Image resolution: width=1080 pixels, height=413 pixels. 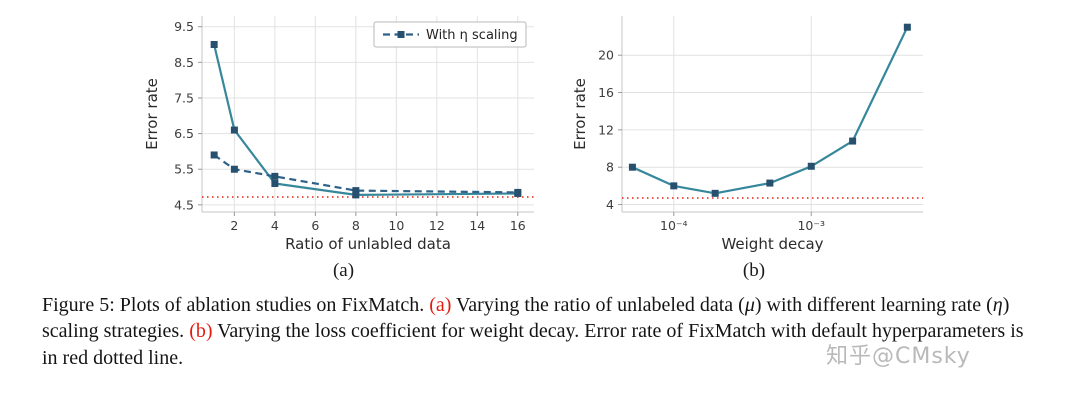 What do you see at coordinates (598, 305) in the screenshot?
I see `caption-text: Varying the ratio of unlabeled data (` at bounding box center [598, 305].